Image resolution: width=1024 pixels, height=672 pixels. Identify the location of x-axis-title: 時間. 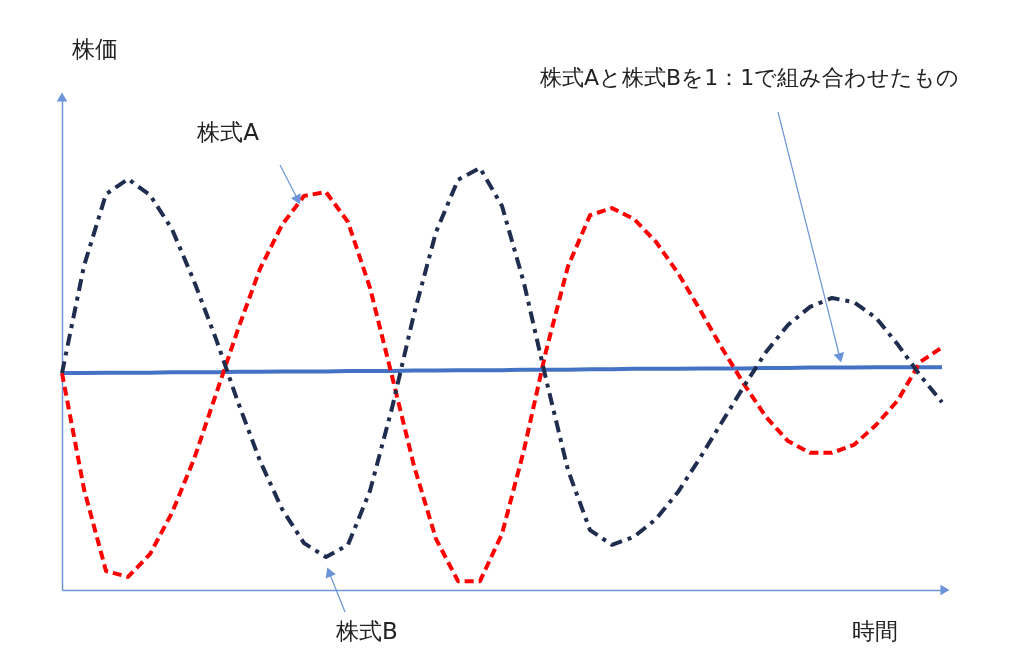
(875, 631).